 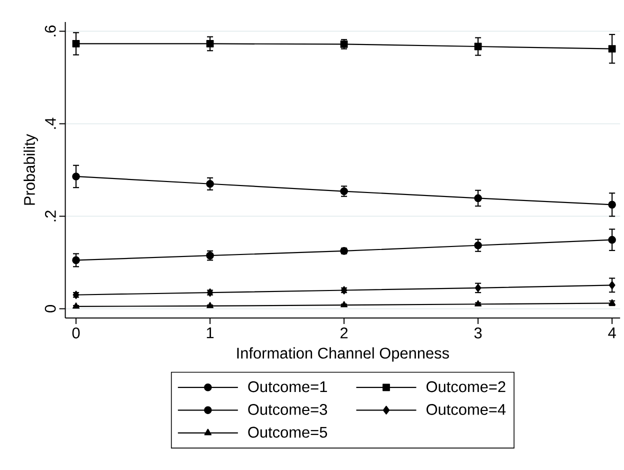 What do you see at coordinates (288, 432) in the screenshot?
I see `legend-label: Outcome=5` at bounding box center [288, 432].